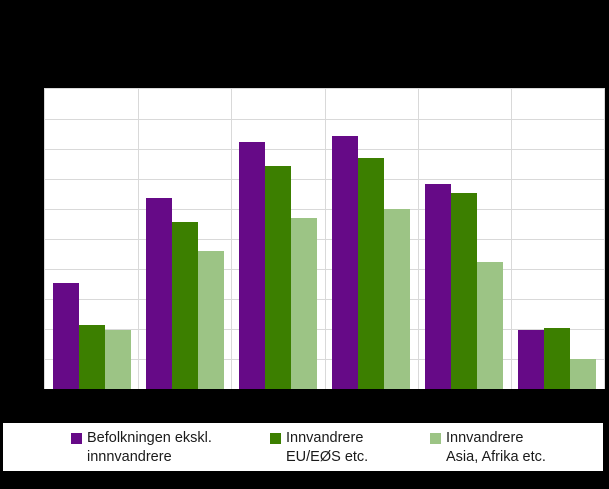  What do you see at coordinates (275, 438) in the screenshot?
I see `legend-swatch-dark-green` at bounding box center [275, 438].